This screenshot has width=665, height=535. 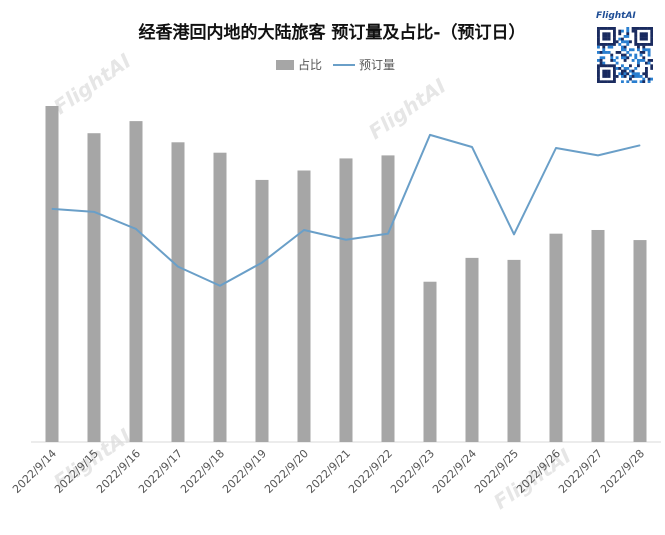 What do you see at coordinates (412, 471) in the screenshot?
I see `x-tick-label: 2022/9/23` at bounding box center [412, 471].